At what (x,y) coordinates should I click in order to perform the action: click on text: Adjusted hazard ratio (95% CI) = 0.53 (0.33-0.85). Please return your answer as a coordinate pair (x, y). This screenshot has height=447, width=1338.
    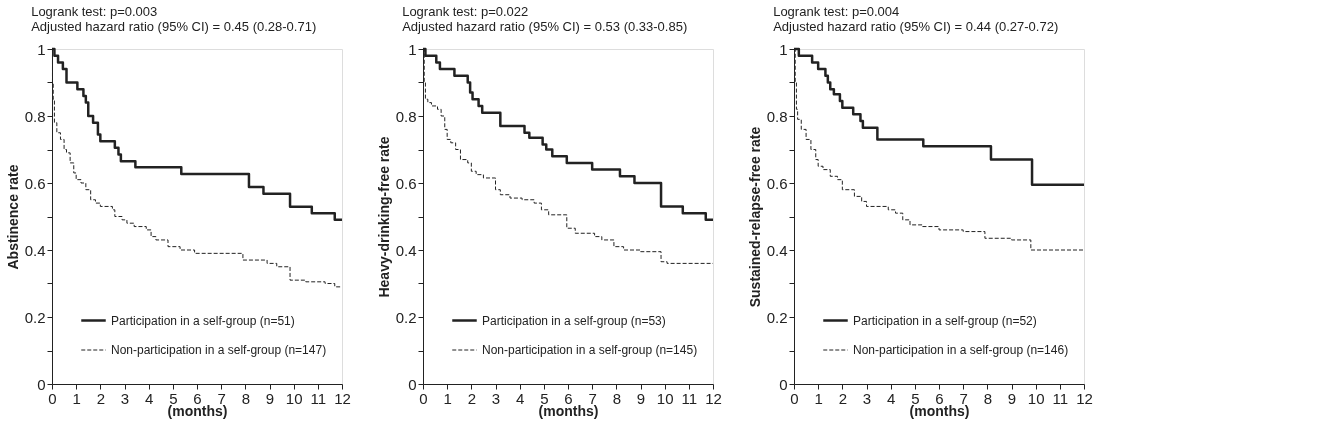
    Looking at the image, I should click on (545, 26).